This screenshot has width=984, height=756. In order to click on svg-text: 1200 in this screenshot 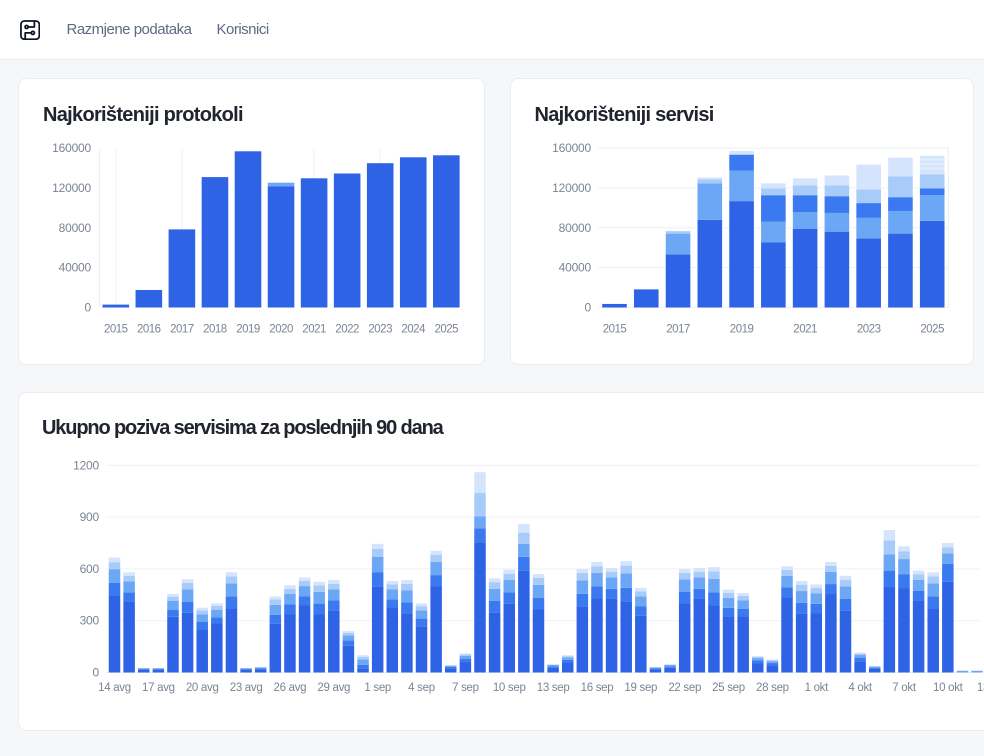, I will do `click(86, 465)`.